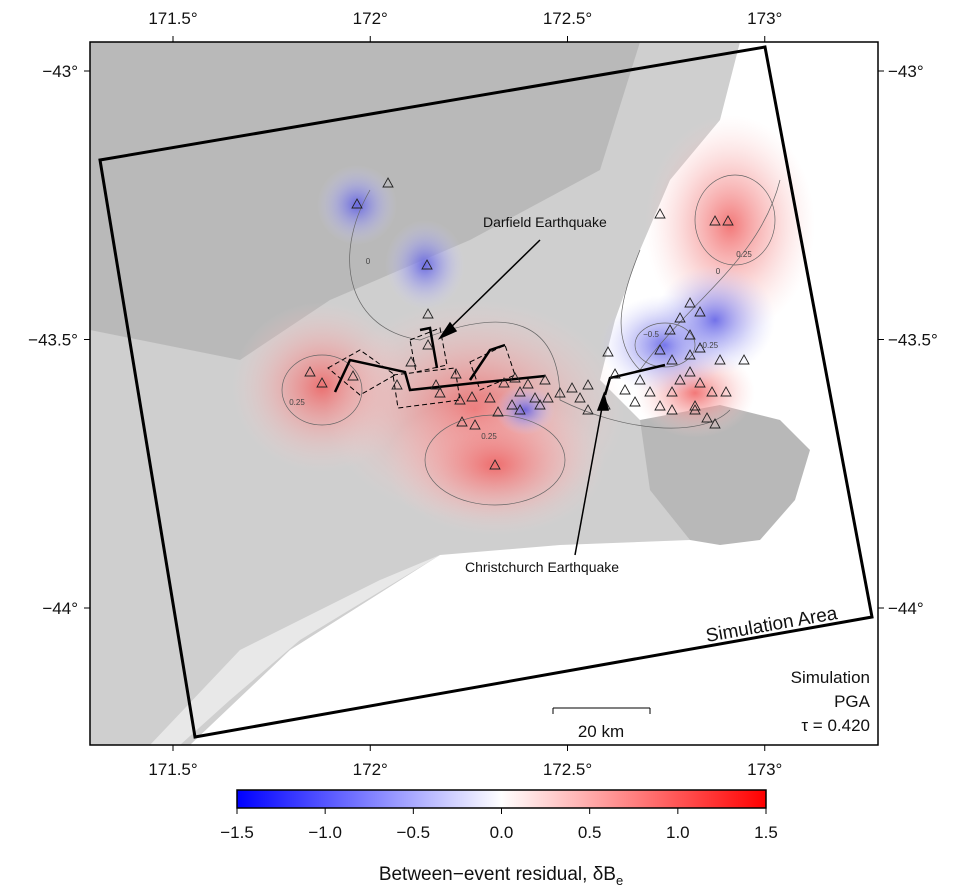  I want to click on darfield-label: Darfield Earthquake, so click(545, 222).